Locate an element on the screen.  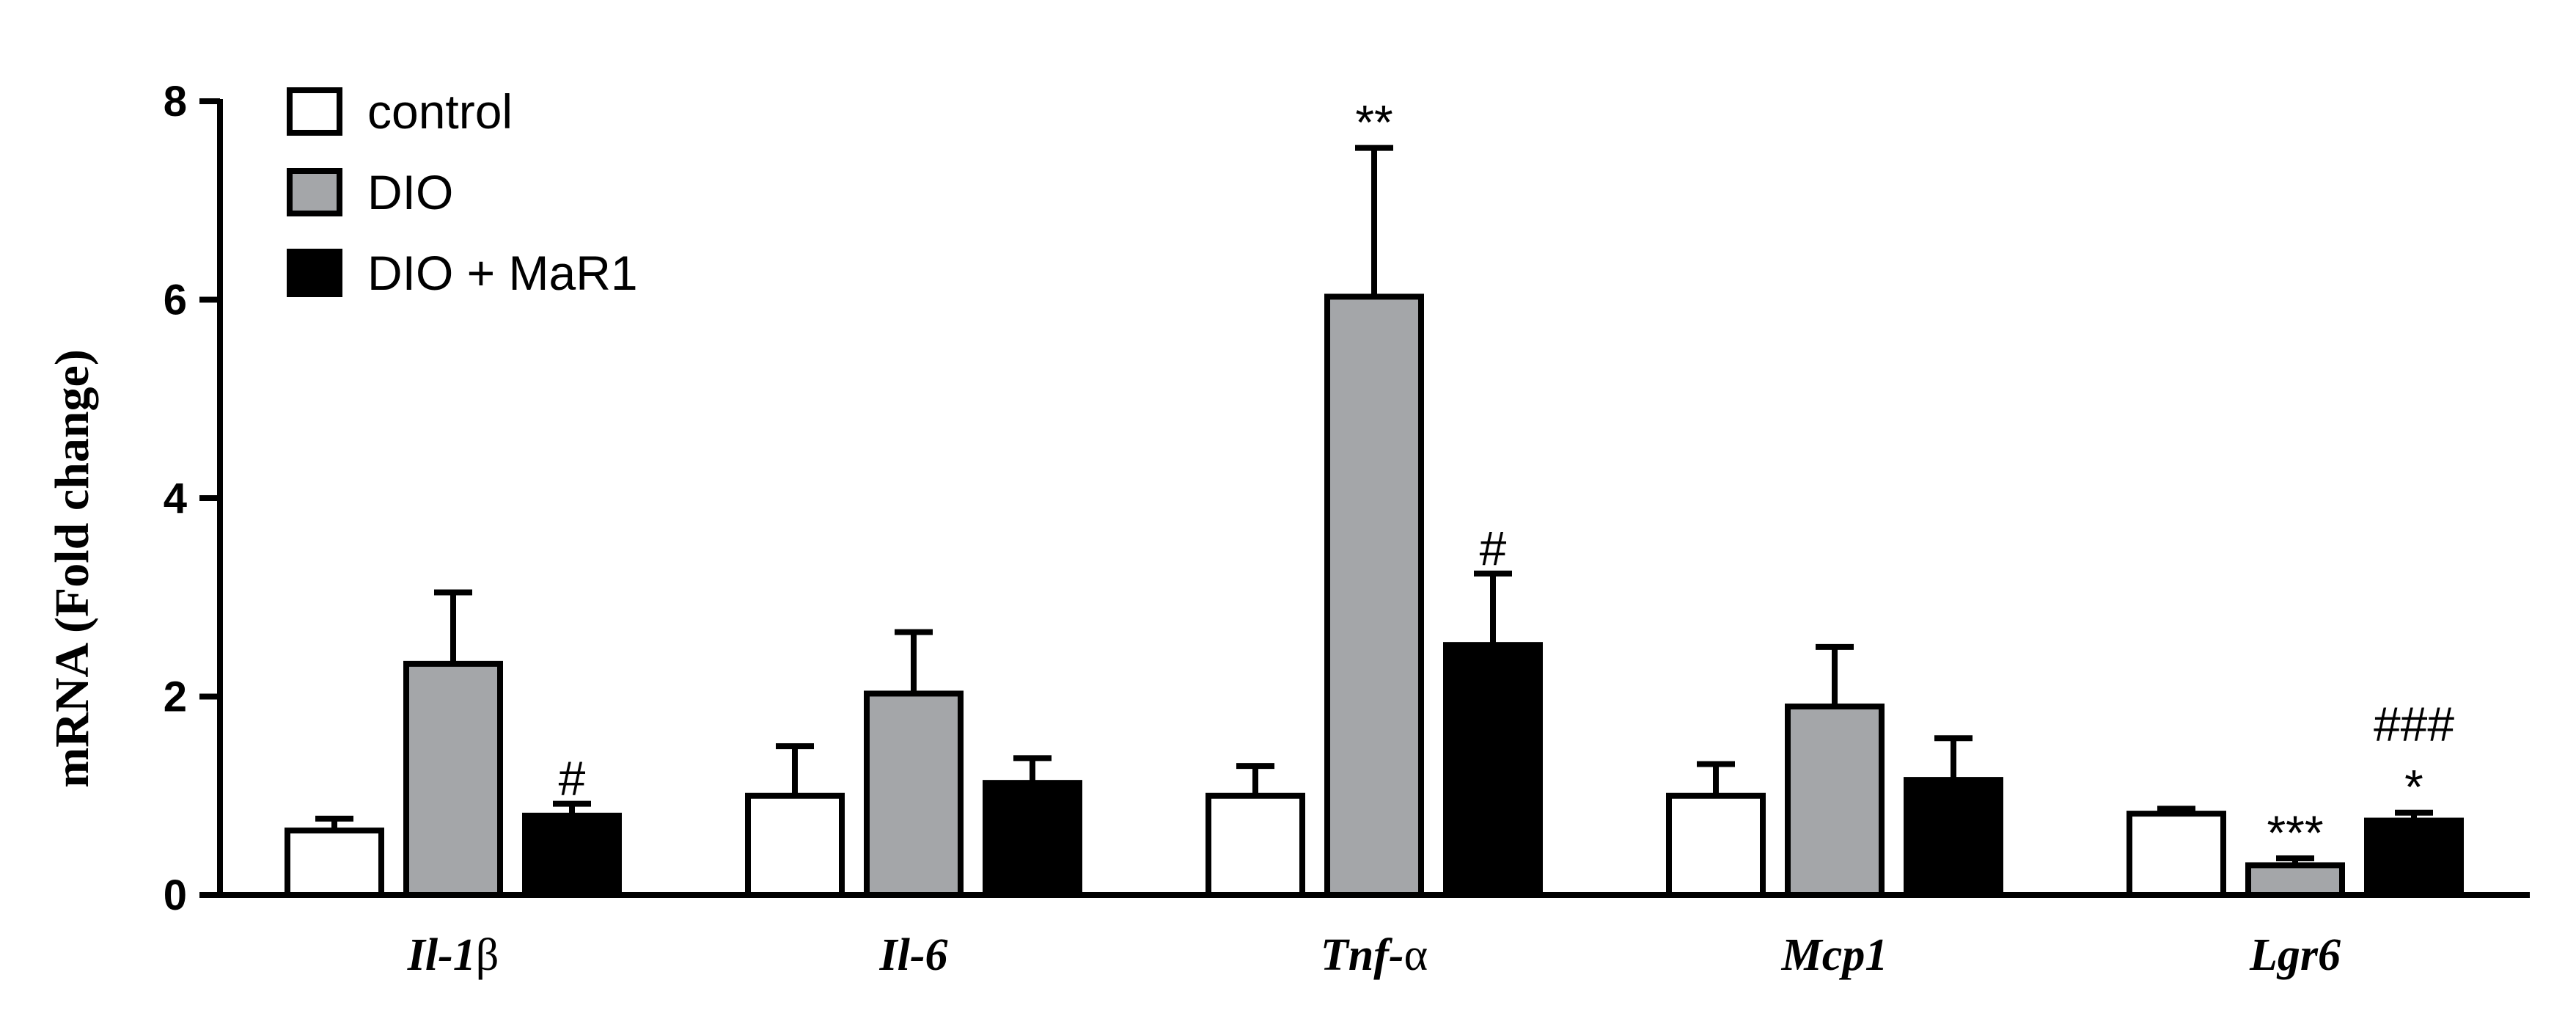
x-tick-label: Mcp1 is located at coordinates (1835, 955).